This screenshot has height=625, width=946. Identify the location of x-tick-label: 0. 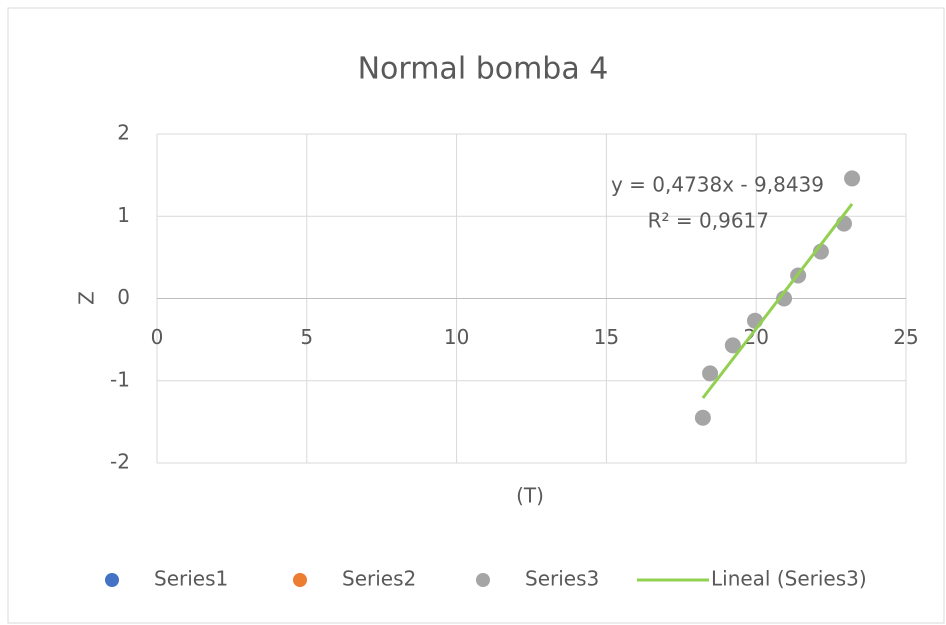
(157, 337).